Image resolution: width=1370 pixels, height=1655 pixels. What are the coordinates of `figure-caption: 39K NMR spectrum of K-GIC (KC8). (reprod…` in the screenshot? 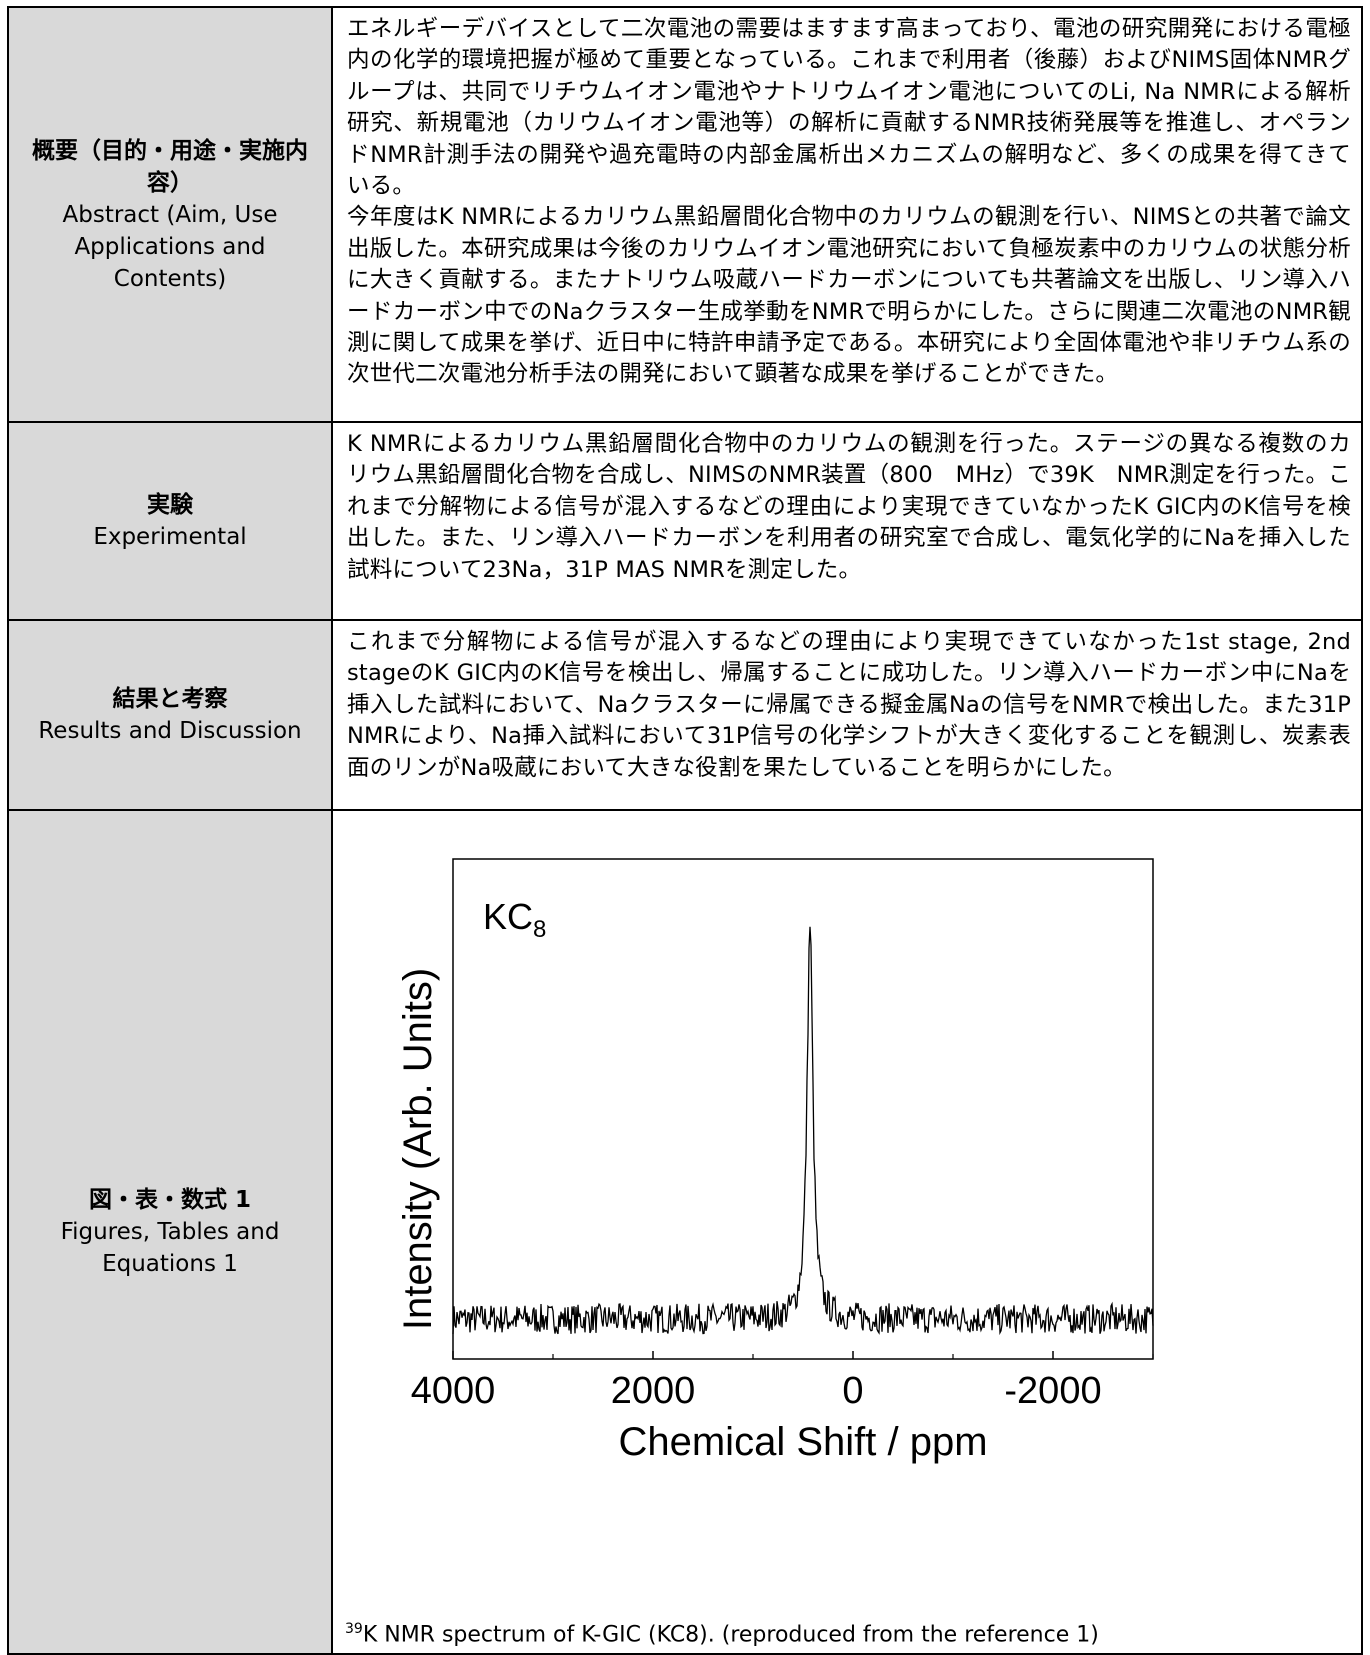 It's located at (722, 1634).